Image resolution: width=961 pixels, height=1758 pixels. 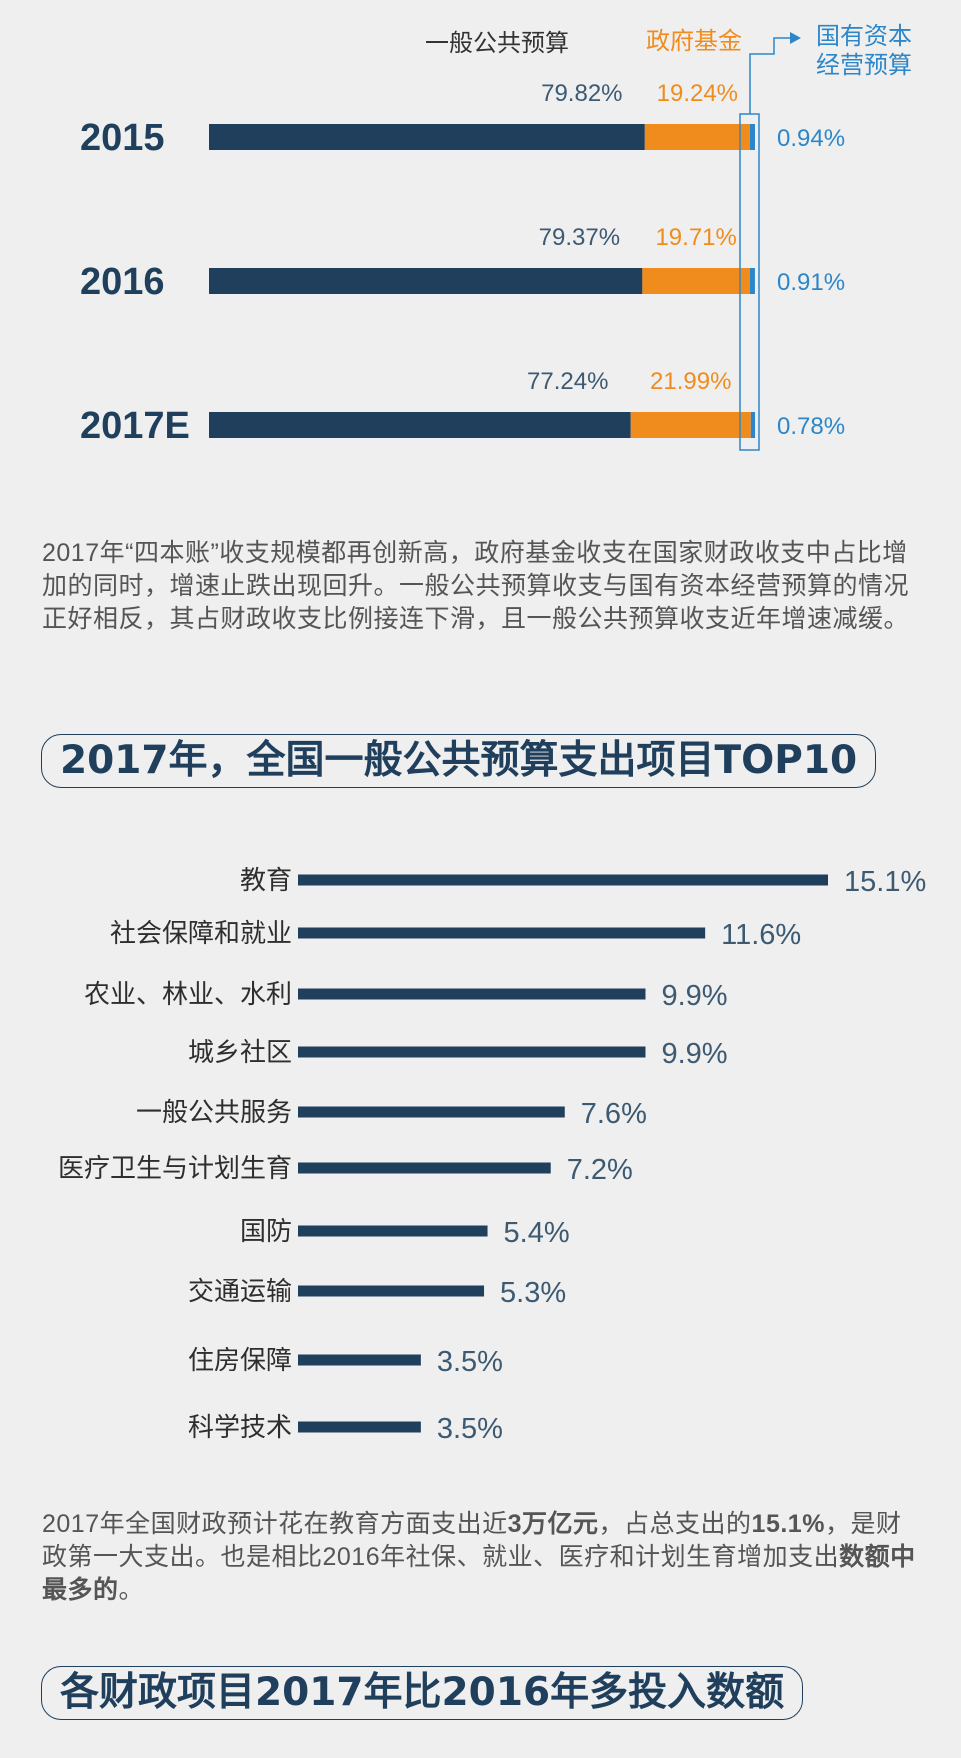 What do you see at coordinates (122, 282) in the screenshot?
I see `year-label: 2016` at bounding box center [122, 282].